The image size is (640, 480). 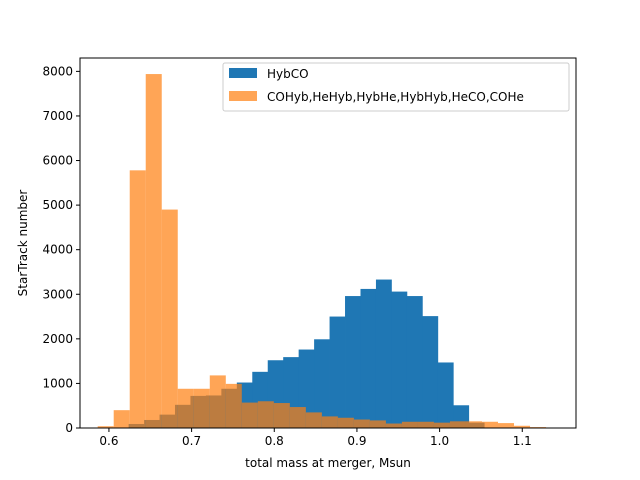 What do you see at coordinates (243, 73) in the screenshot?
I see `legend-swatch-hybco` at bounding box center [243, 73].